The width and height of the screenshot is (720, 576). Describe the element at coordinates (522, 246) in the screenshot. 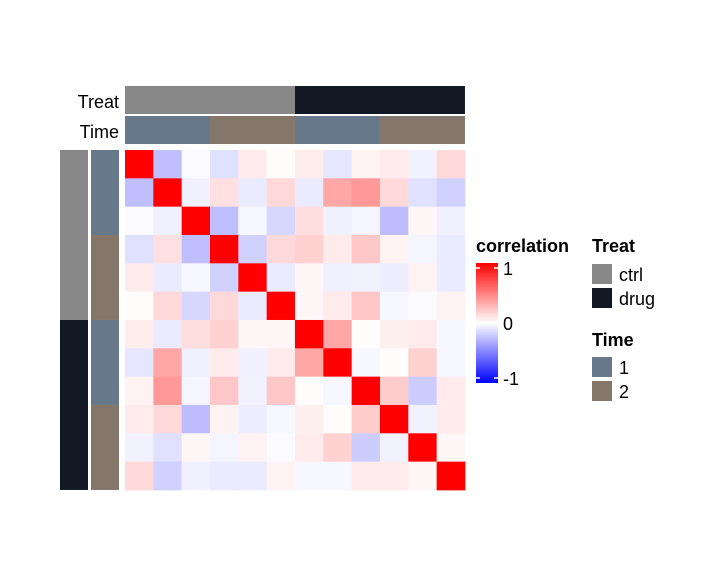

I see `colorbar-title: correlation` at that location.